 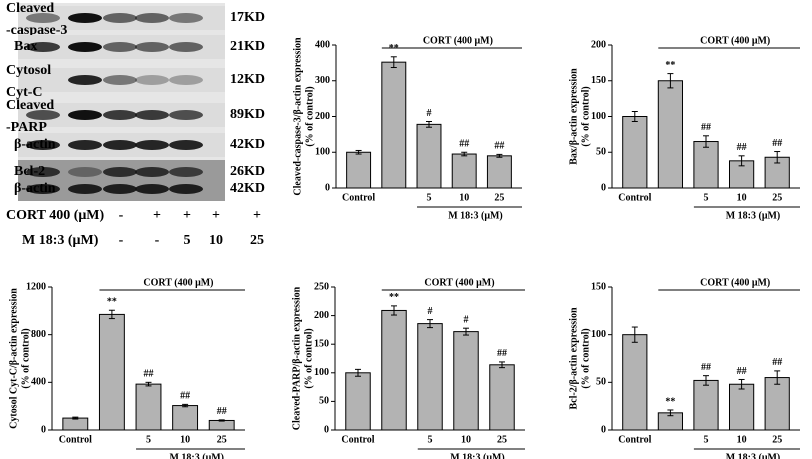 I want to click on blot-size: 21KD, so click(x=247, y=46).